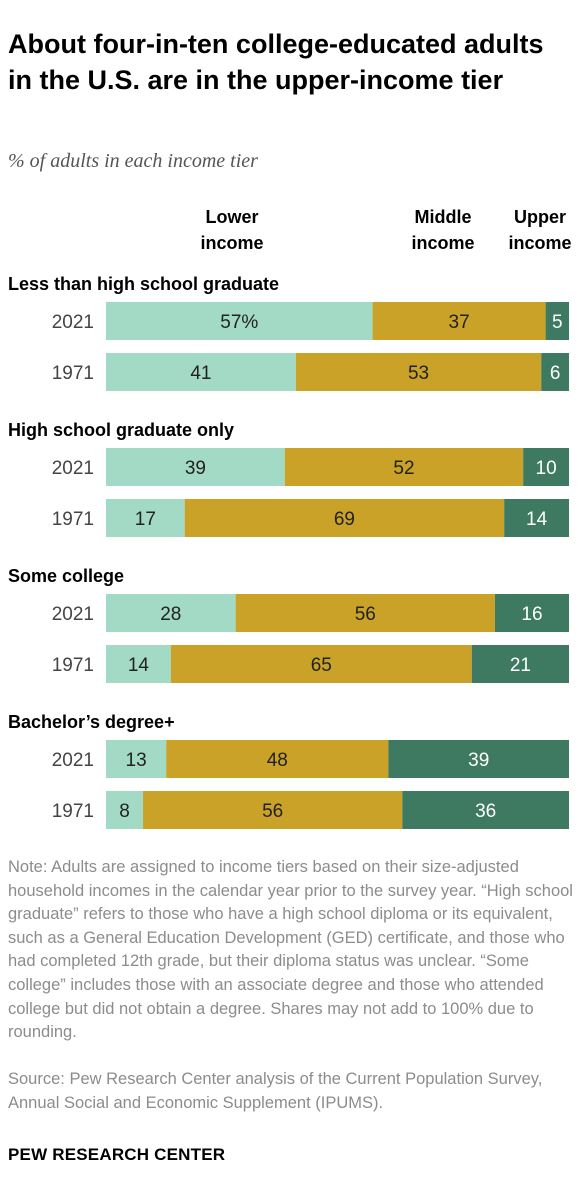 The image size is (581, 1200). I want to click on group-label-some-college: Some college, so click(66, 576).